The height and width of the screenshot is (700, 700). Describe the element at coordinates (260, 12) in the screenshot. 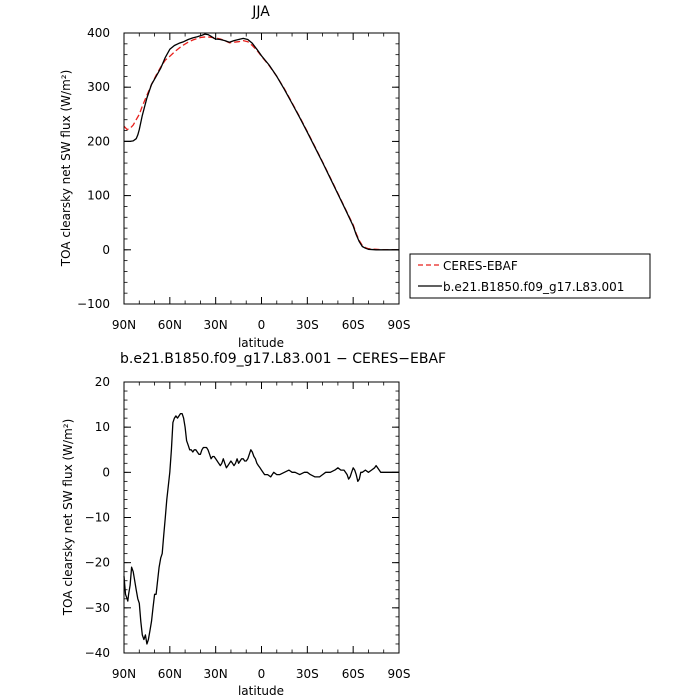

I see `chart-title-top: JJA` at that location.